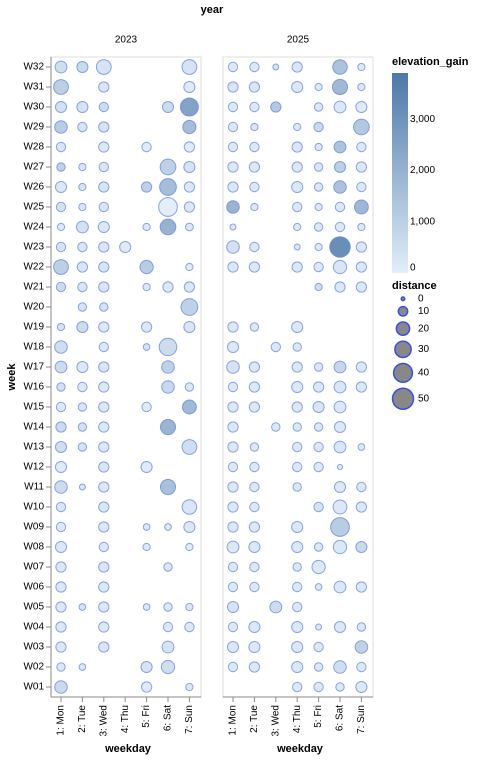 The width and height of the screenshot is (488, 765). What do you see at coordinates (33, 307) in the screenshot?
I see `y-tick-label: W20` at bounding box center [33, 307].